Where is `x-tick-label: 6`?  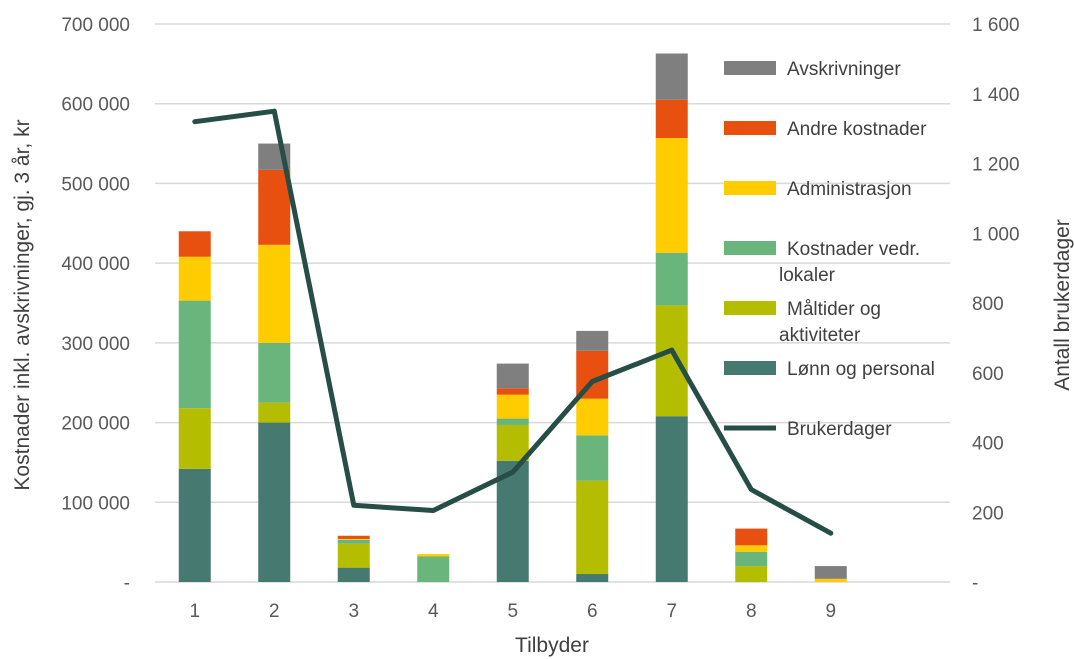
x-tick-label: 6 is located at coordinates (592, 611).